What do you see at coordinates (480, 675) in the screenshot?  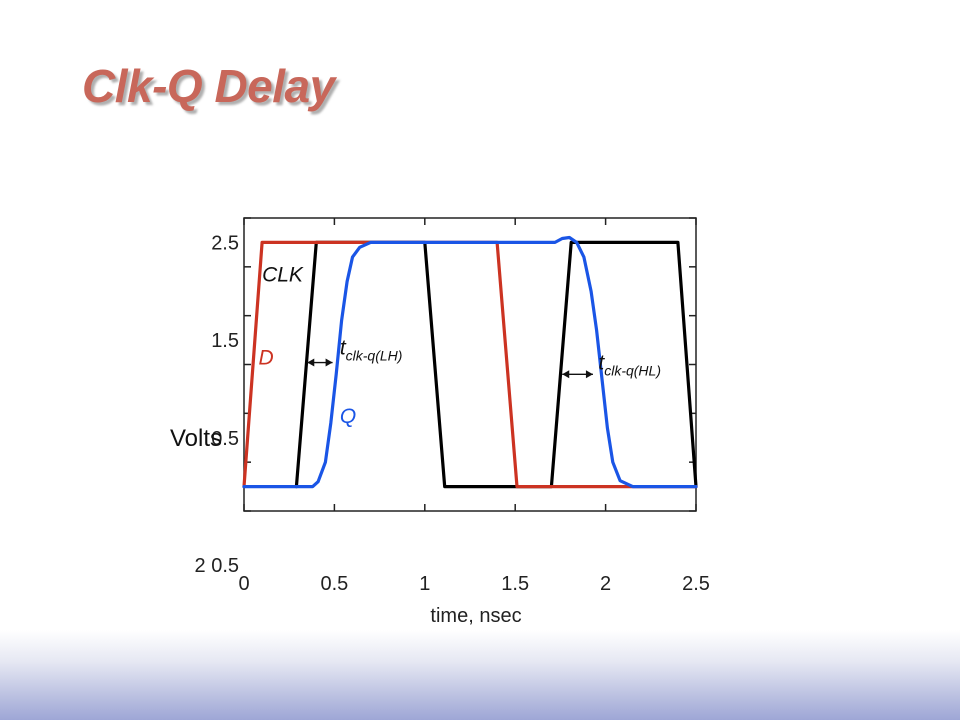 I see `slide-footer-band` at bounding box center [480, 675].